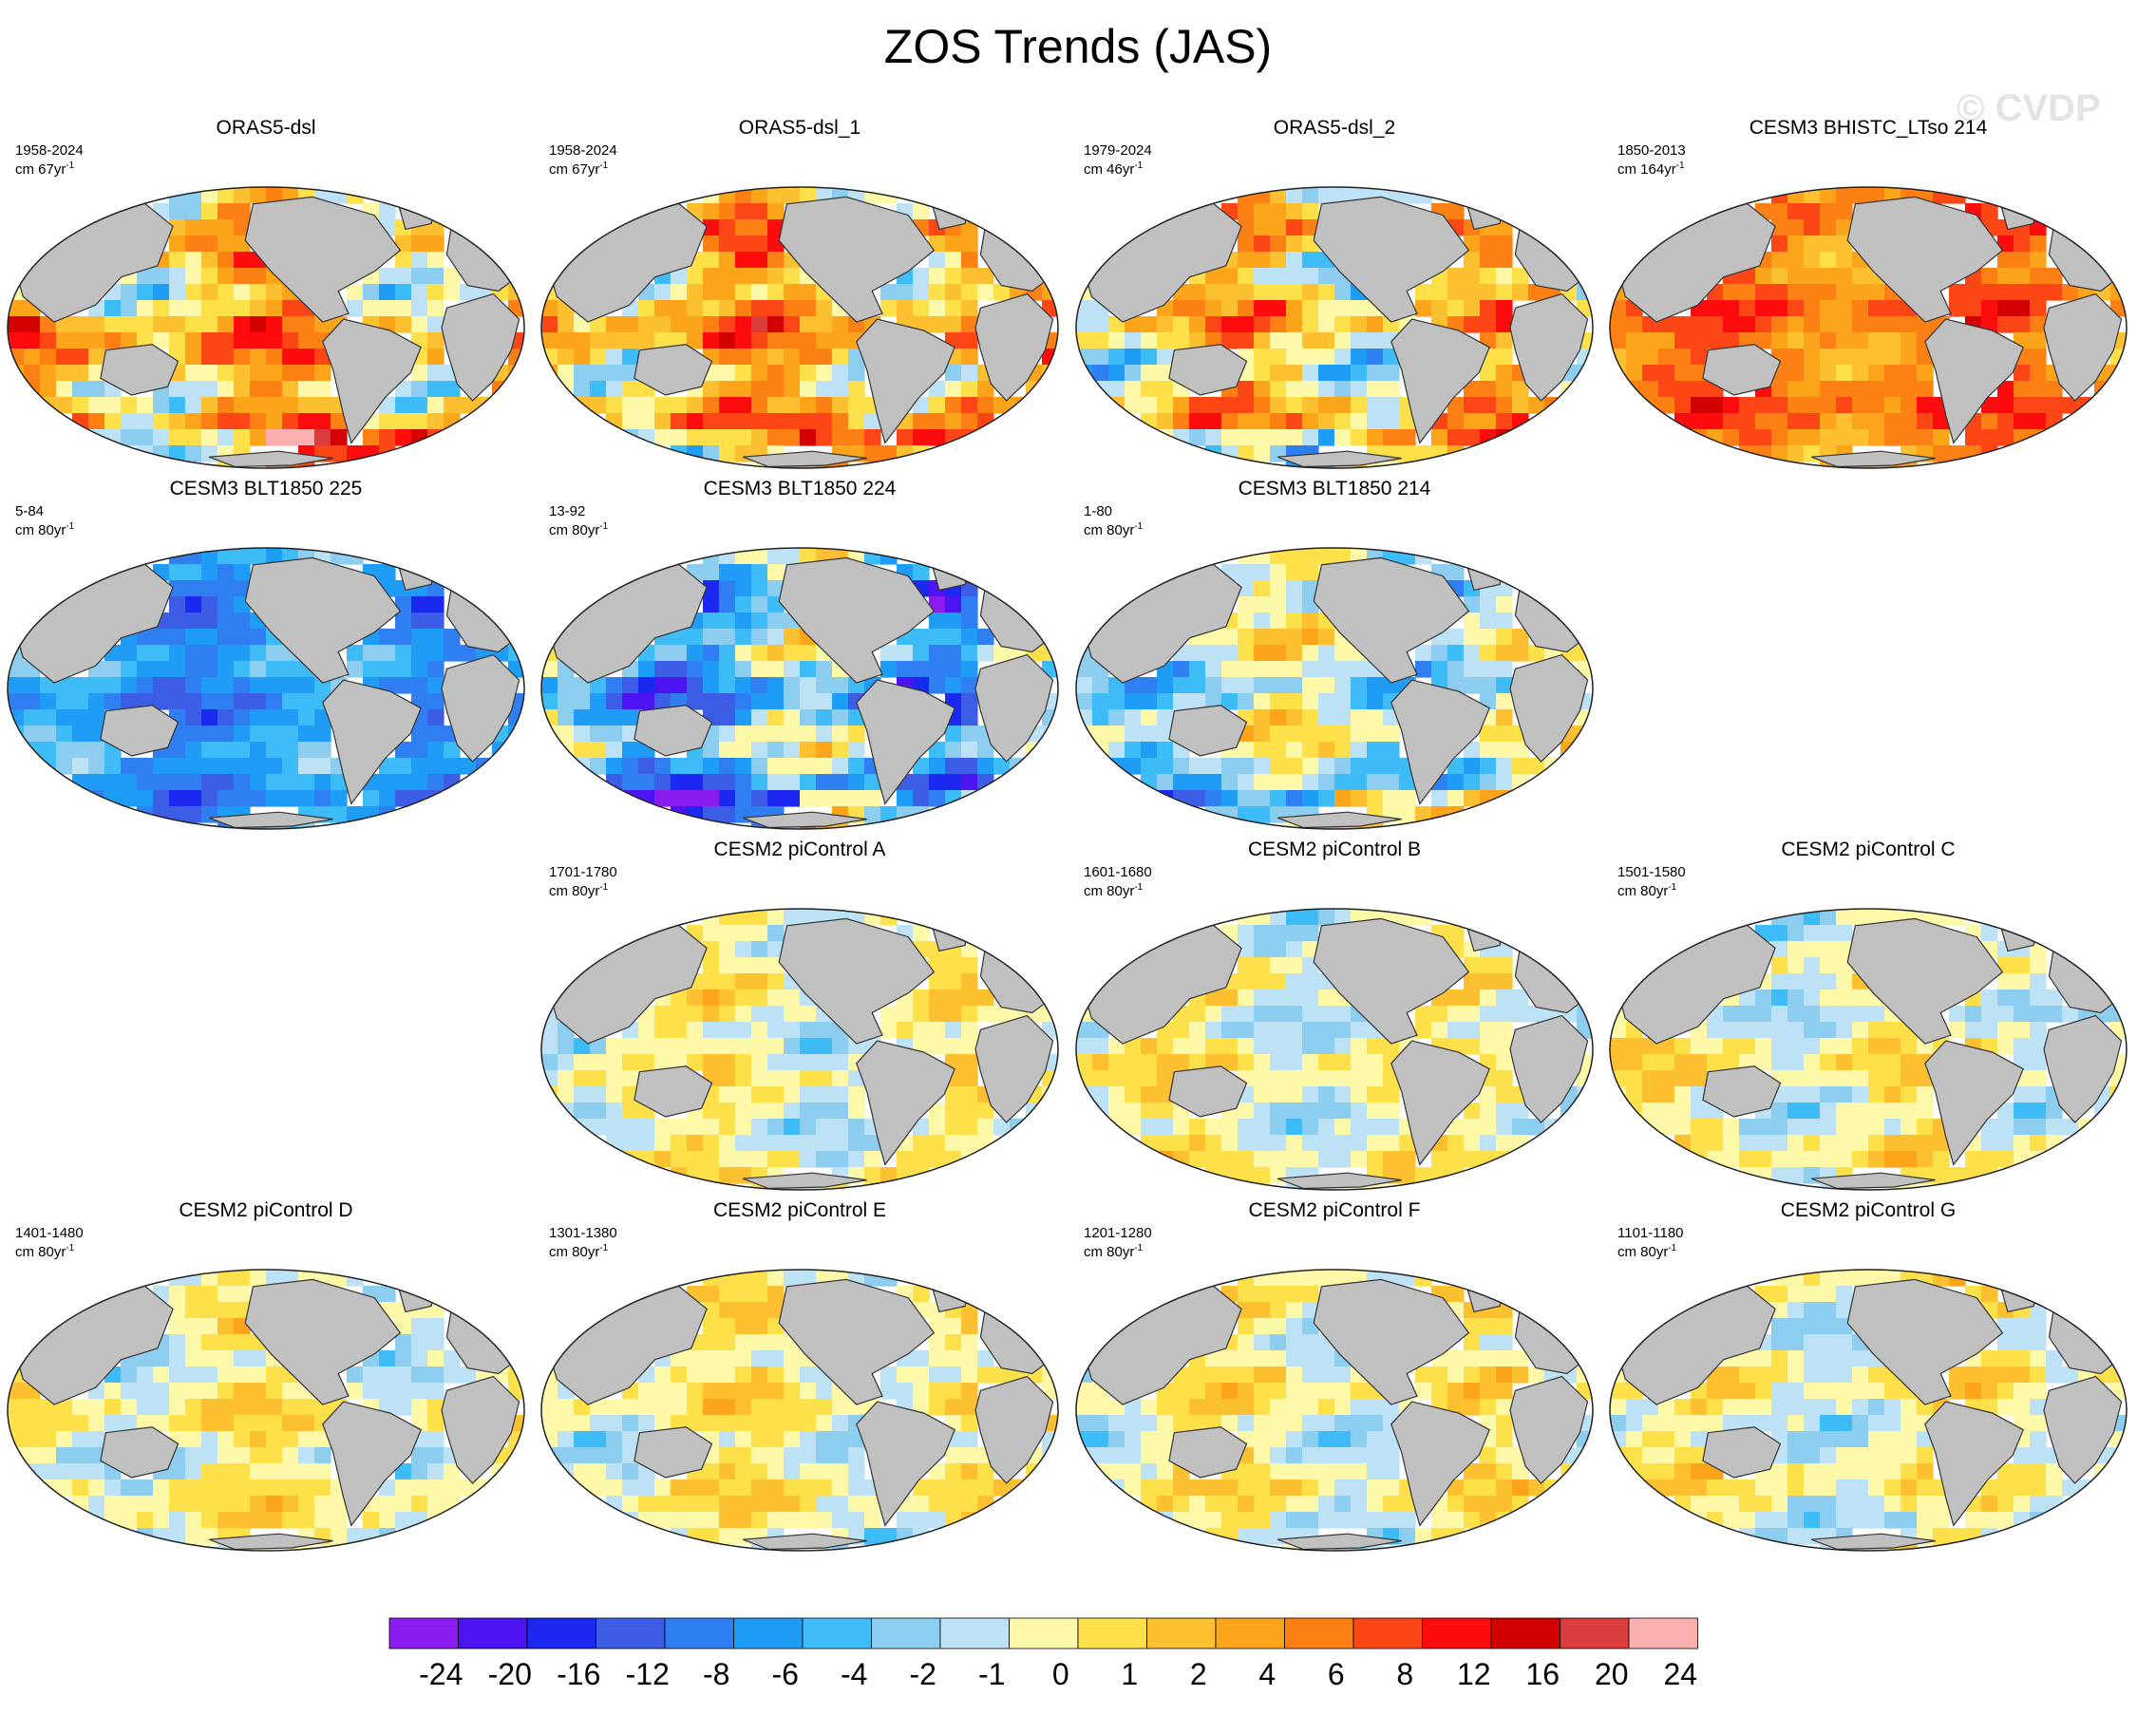  What do you see at coordinates (323, 1341) in the screenshot?
I see `land-namerica` at bounding box center [323, 1341].